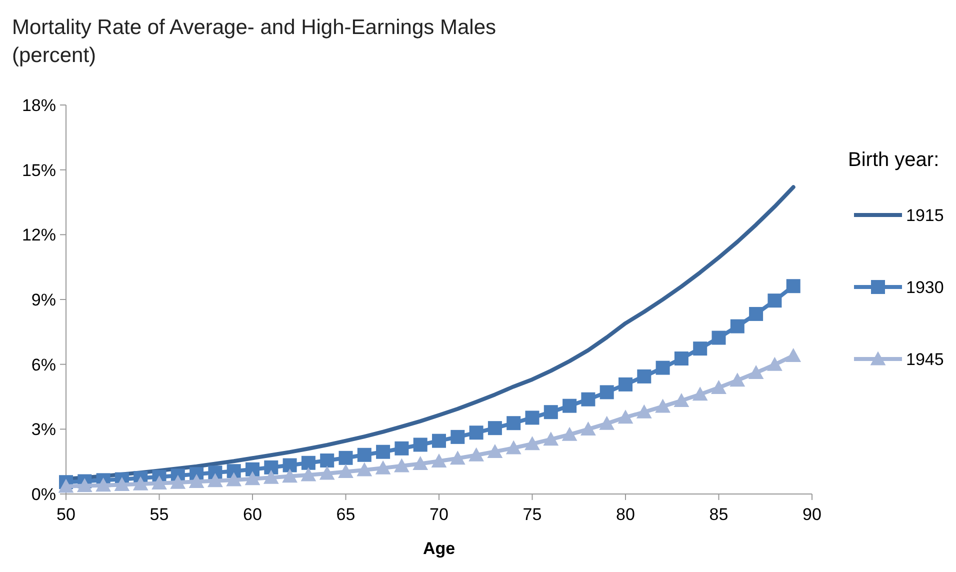 This screenshot has width=956, height=572. Describe the element at coordinates (43, 364) in the screenshot. I see `y-tick-label: 6%` at that location.